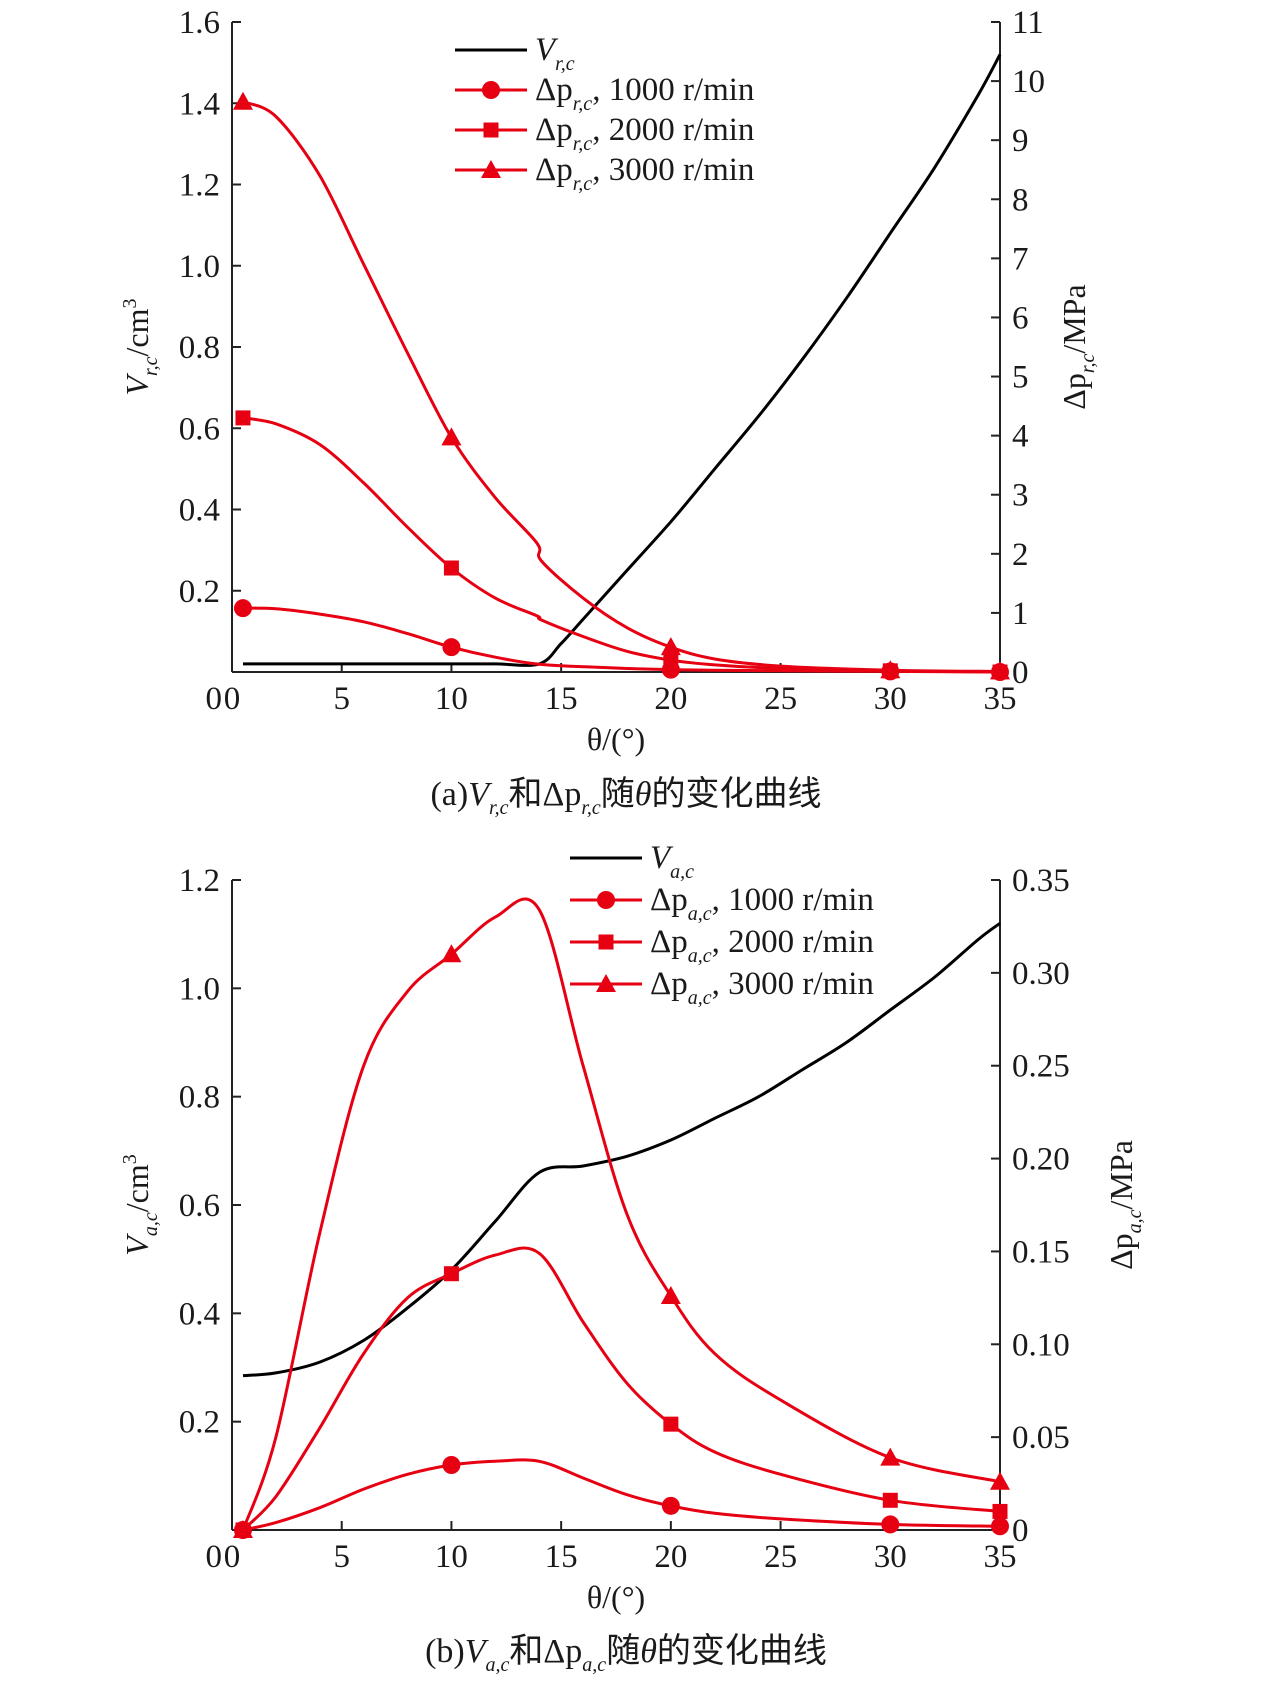 This screenshot has width=1276, height=1690. I want to click on caption-v-sub: r,c, so click(499, 808).